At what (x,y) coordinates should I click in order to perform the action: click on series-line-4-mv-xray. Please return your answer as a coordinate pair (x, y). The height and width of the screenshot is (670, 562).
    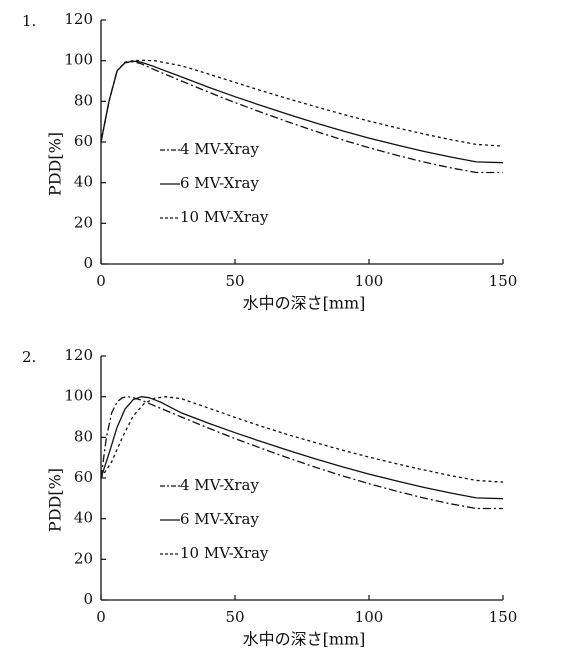
    Looking at the image, I should click on (301, 453).